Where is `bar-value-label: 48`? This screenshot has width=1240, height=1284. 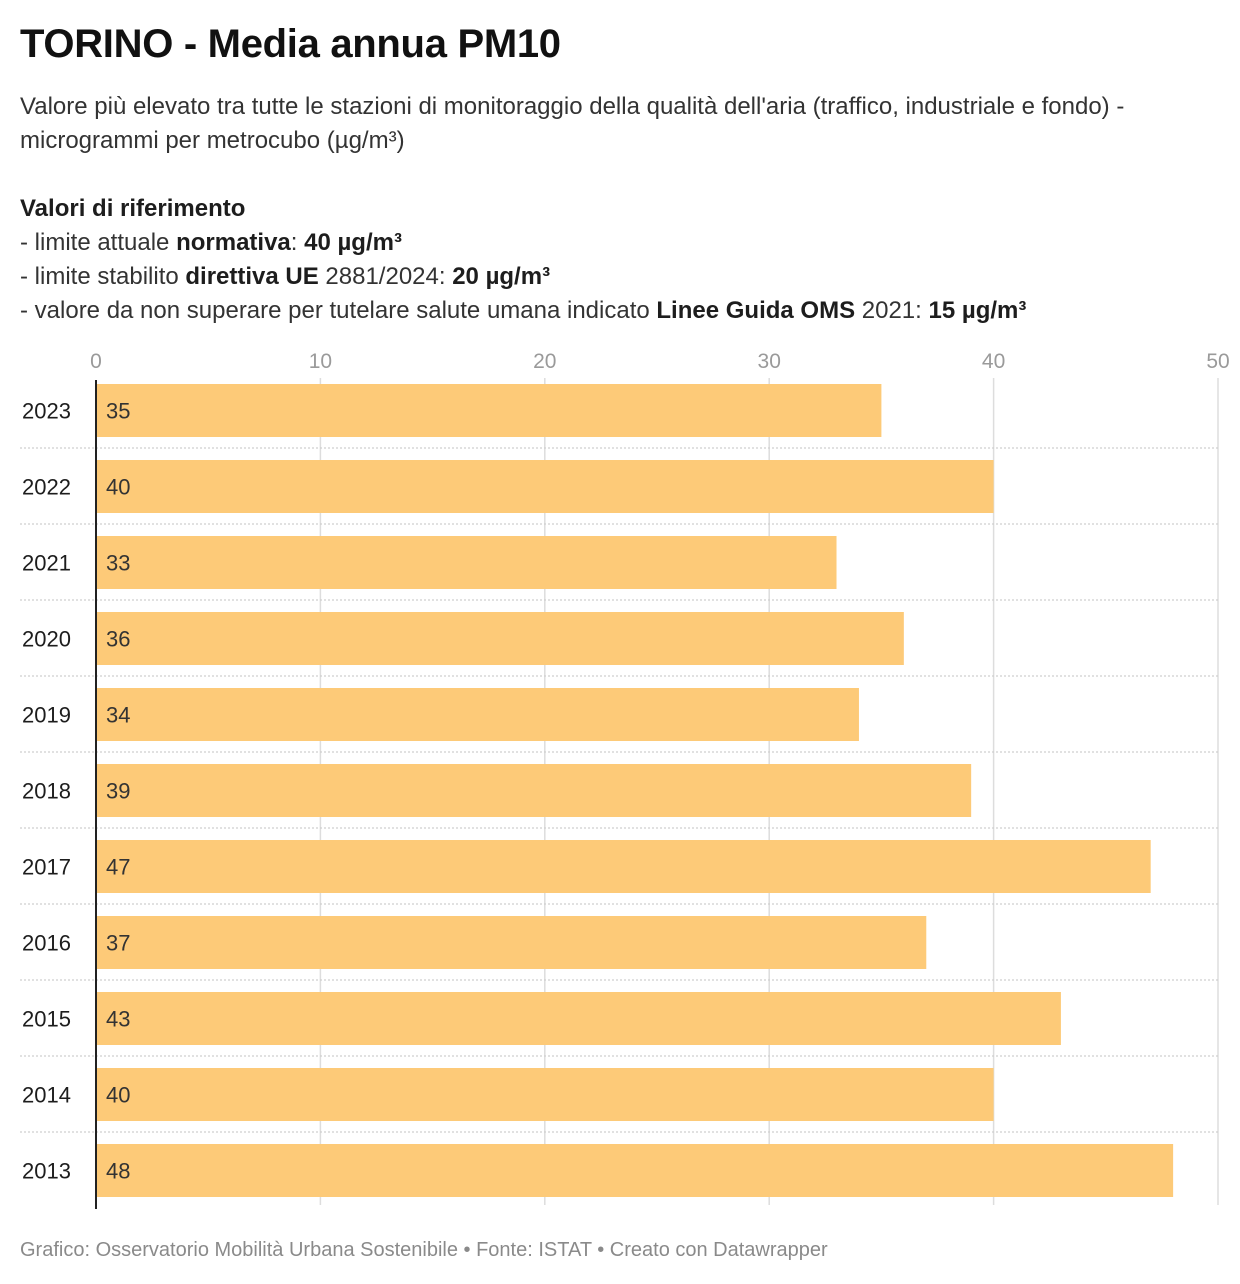
bar-value-label: 48 is located at coordinates (118, 1171).